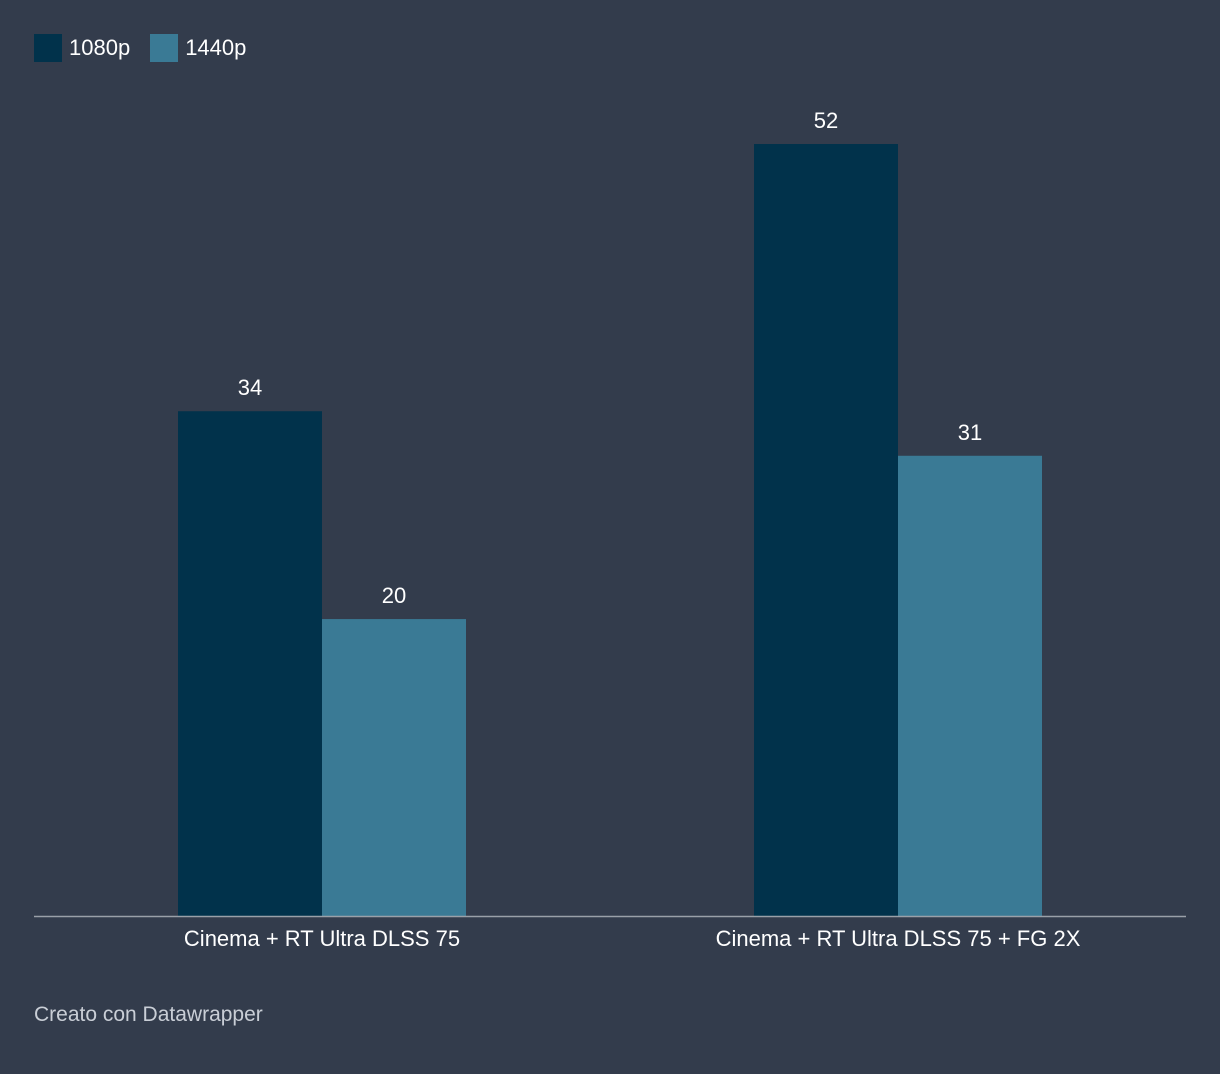 Image resolution: width=1220 pixels, height=1074 pixels. What do you see at coordinates (898, 938) in the screenshot?
I see `x-tick-label-1: Cinema + RT Ultra DLSS 75 + FG 2X` at bounding box center [898, 938].